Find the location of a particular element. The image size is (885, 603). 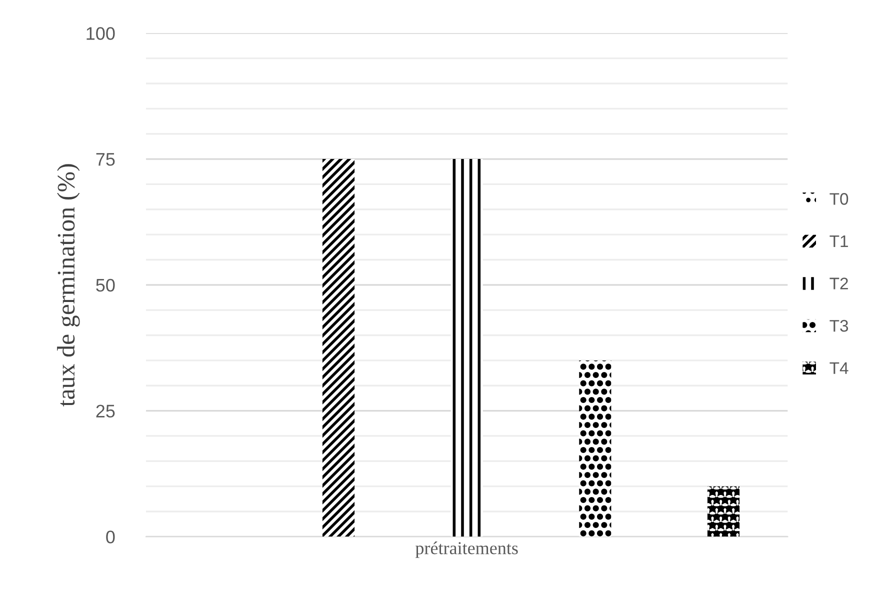

legend-label: T3 is located at coordinates (839, 326).